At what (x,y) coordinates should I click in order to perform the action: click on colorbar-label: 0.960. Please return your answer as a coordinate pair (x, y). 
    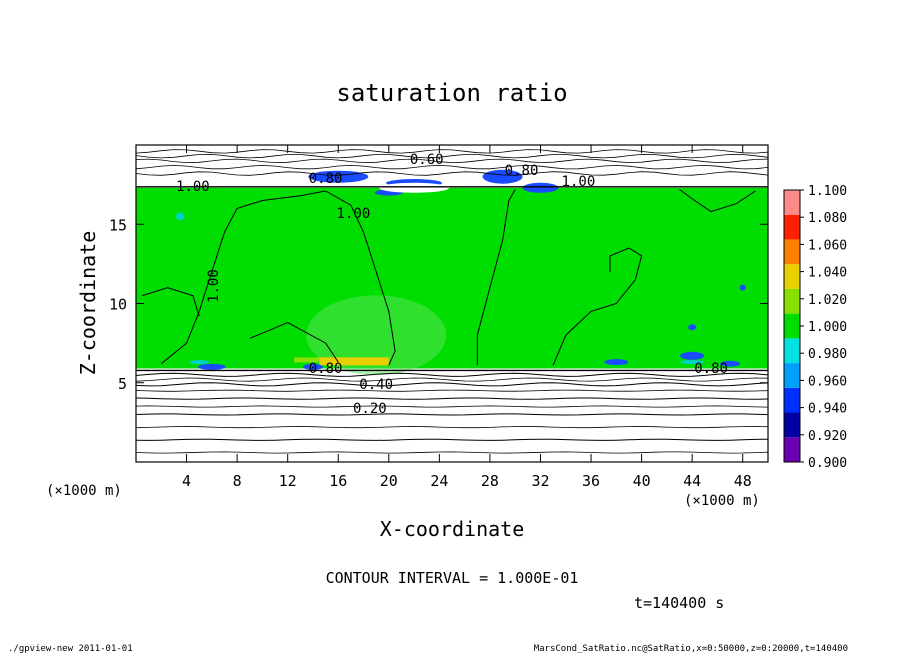
    Looking at the image, I should click on (827, 381).